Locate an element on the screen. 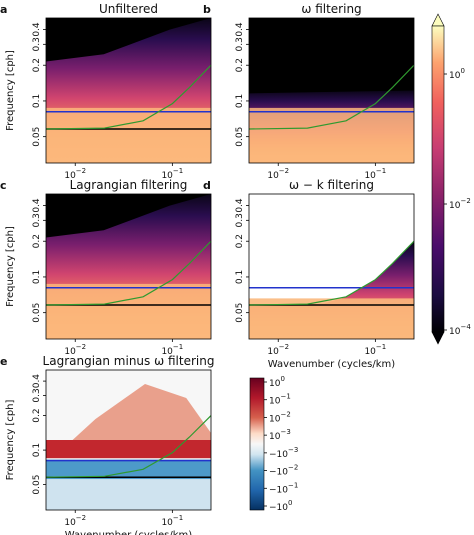 Image resolution: width=474 pixels, height=535 pixels. positive-difference is located at coordinates (132, 420).